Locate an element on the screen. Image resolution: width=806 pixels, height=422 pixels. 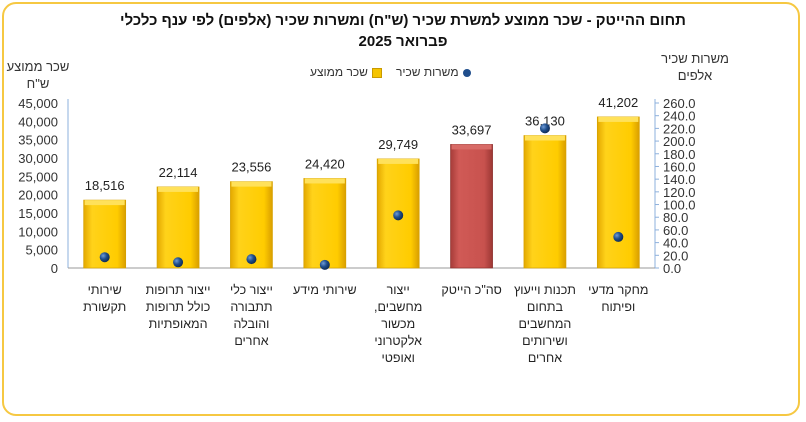
category-label: סה"כ הייטק is located at coordinates (472, 290).